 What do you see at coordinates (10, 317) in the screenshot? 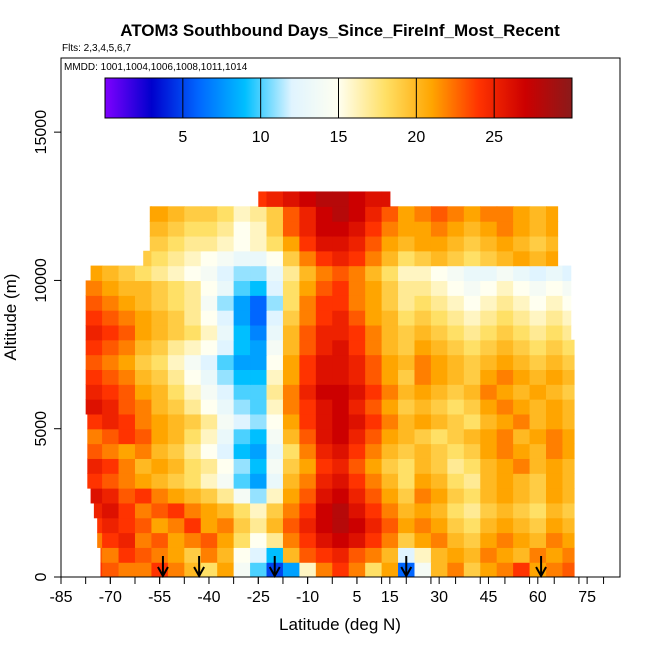
I see `y-axis-label: Altitude (m)` at bounding box center [10, 317].